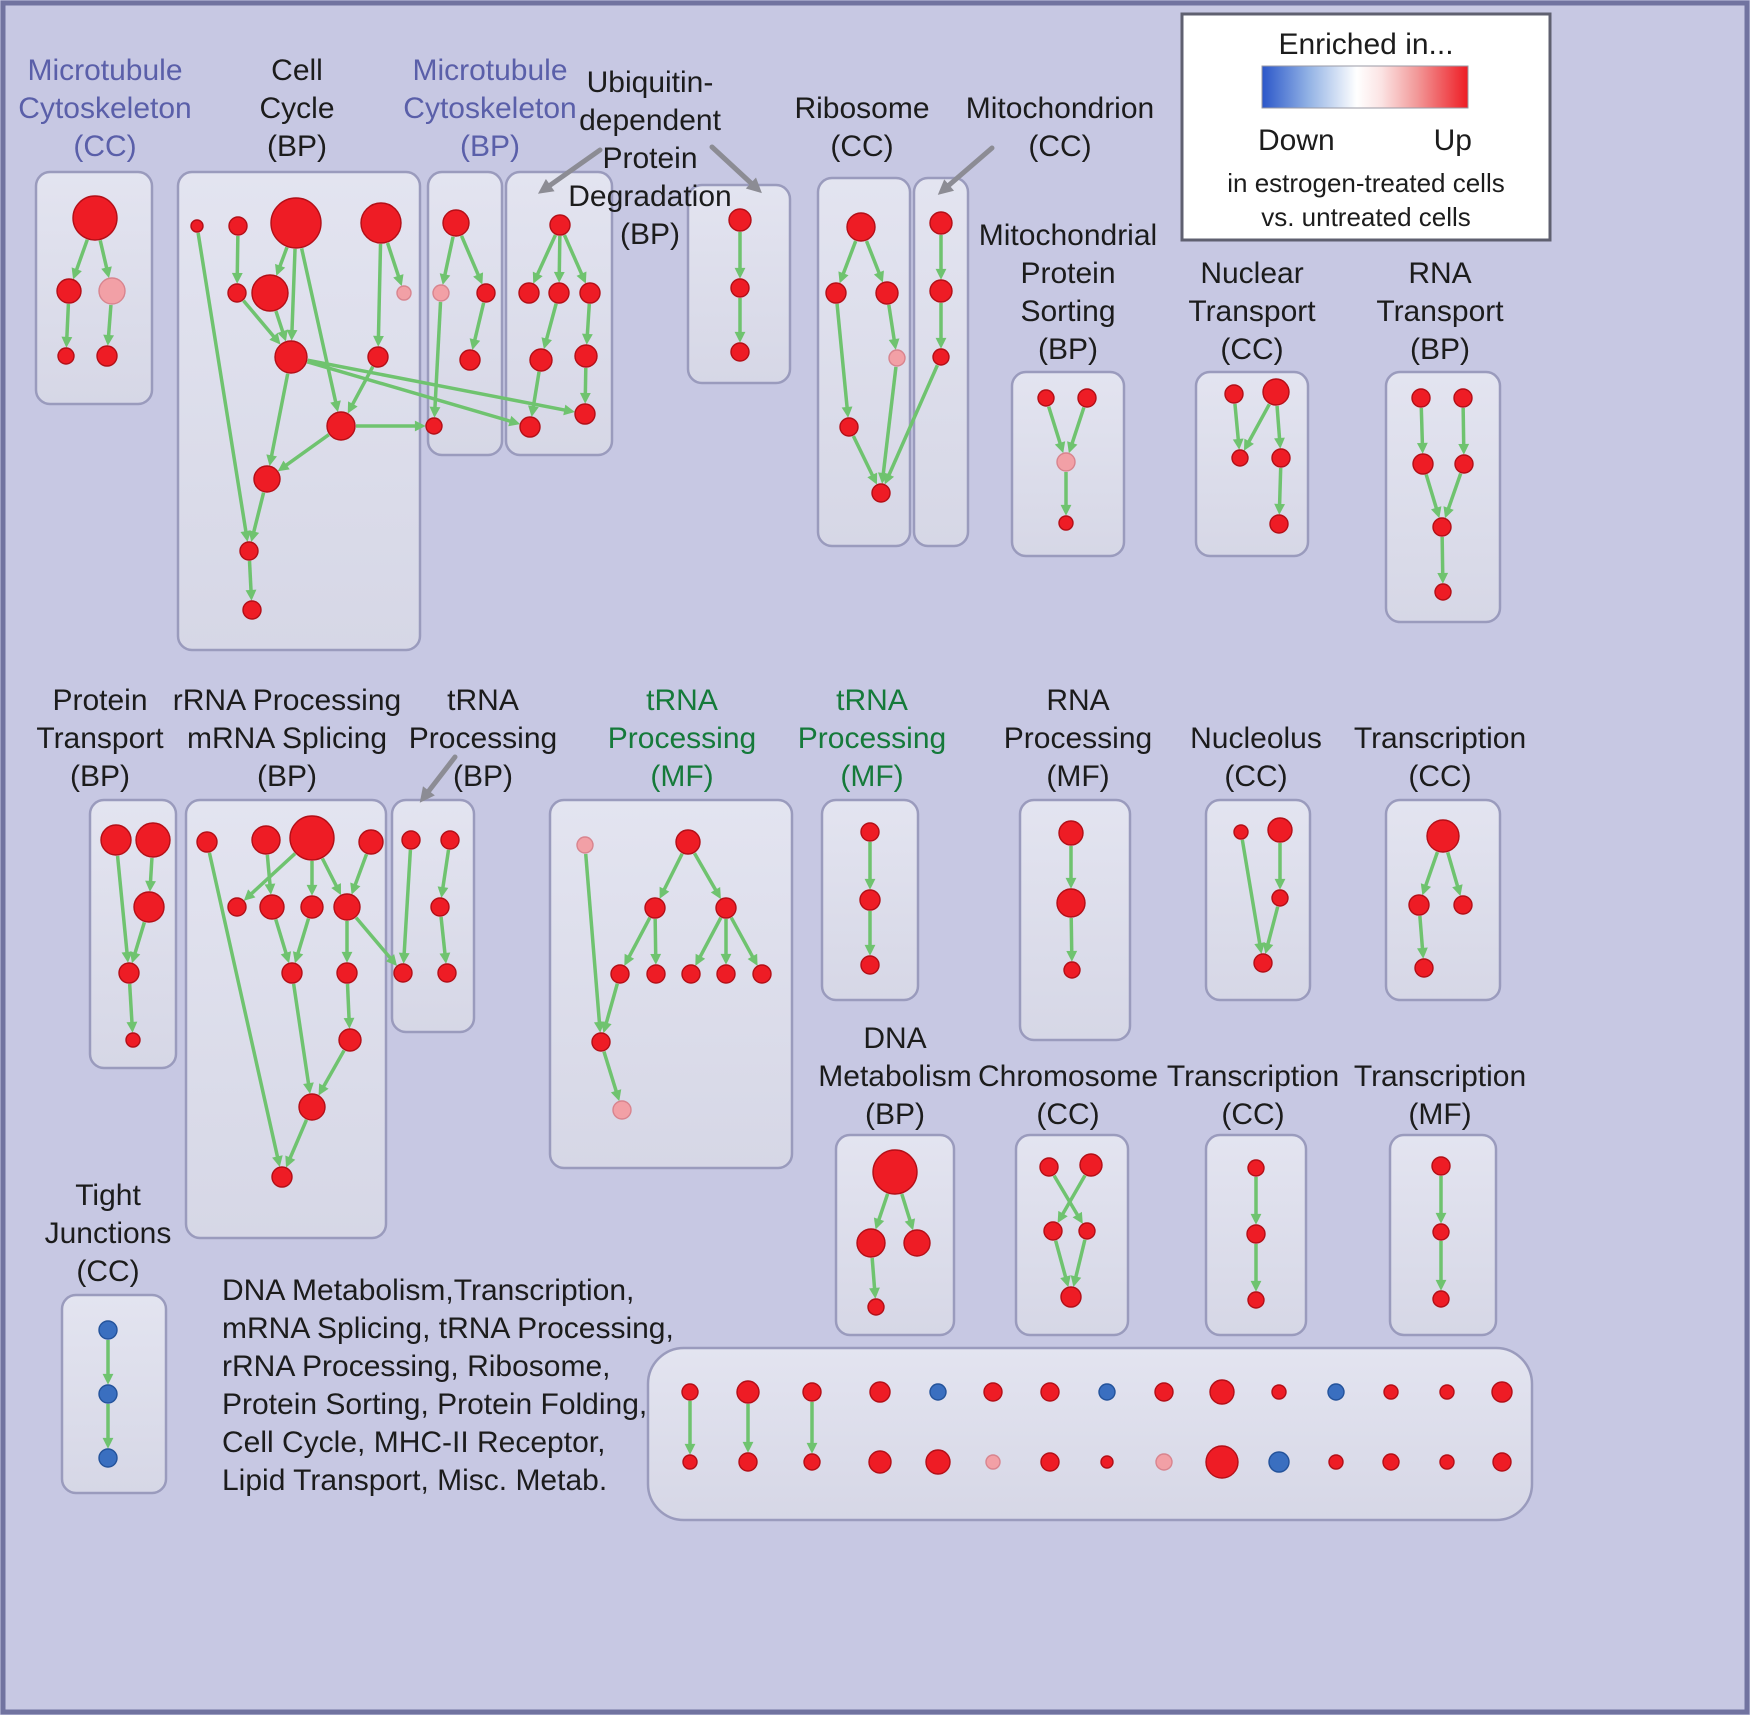 Image resolution: width=1750 pixels, height=1715 pixels. I want to click on microtubule-cc-label: Microtubule Cytoskeleton (CC), so click(104, 108).